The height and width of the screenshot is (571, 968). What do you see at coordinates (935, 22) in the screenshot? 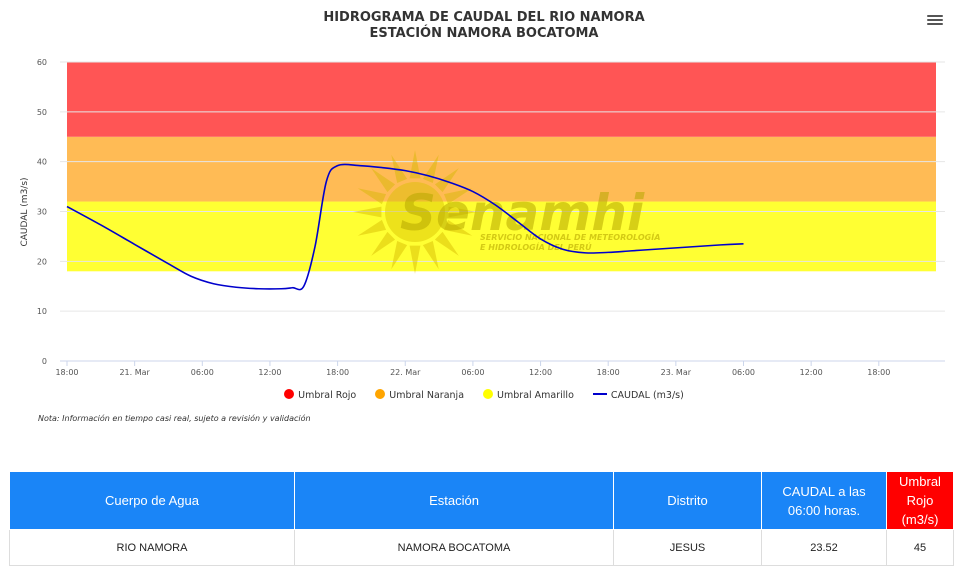
I see `hamburger-menu-icon` at bounding box center [935, 22].